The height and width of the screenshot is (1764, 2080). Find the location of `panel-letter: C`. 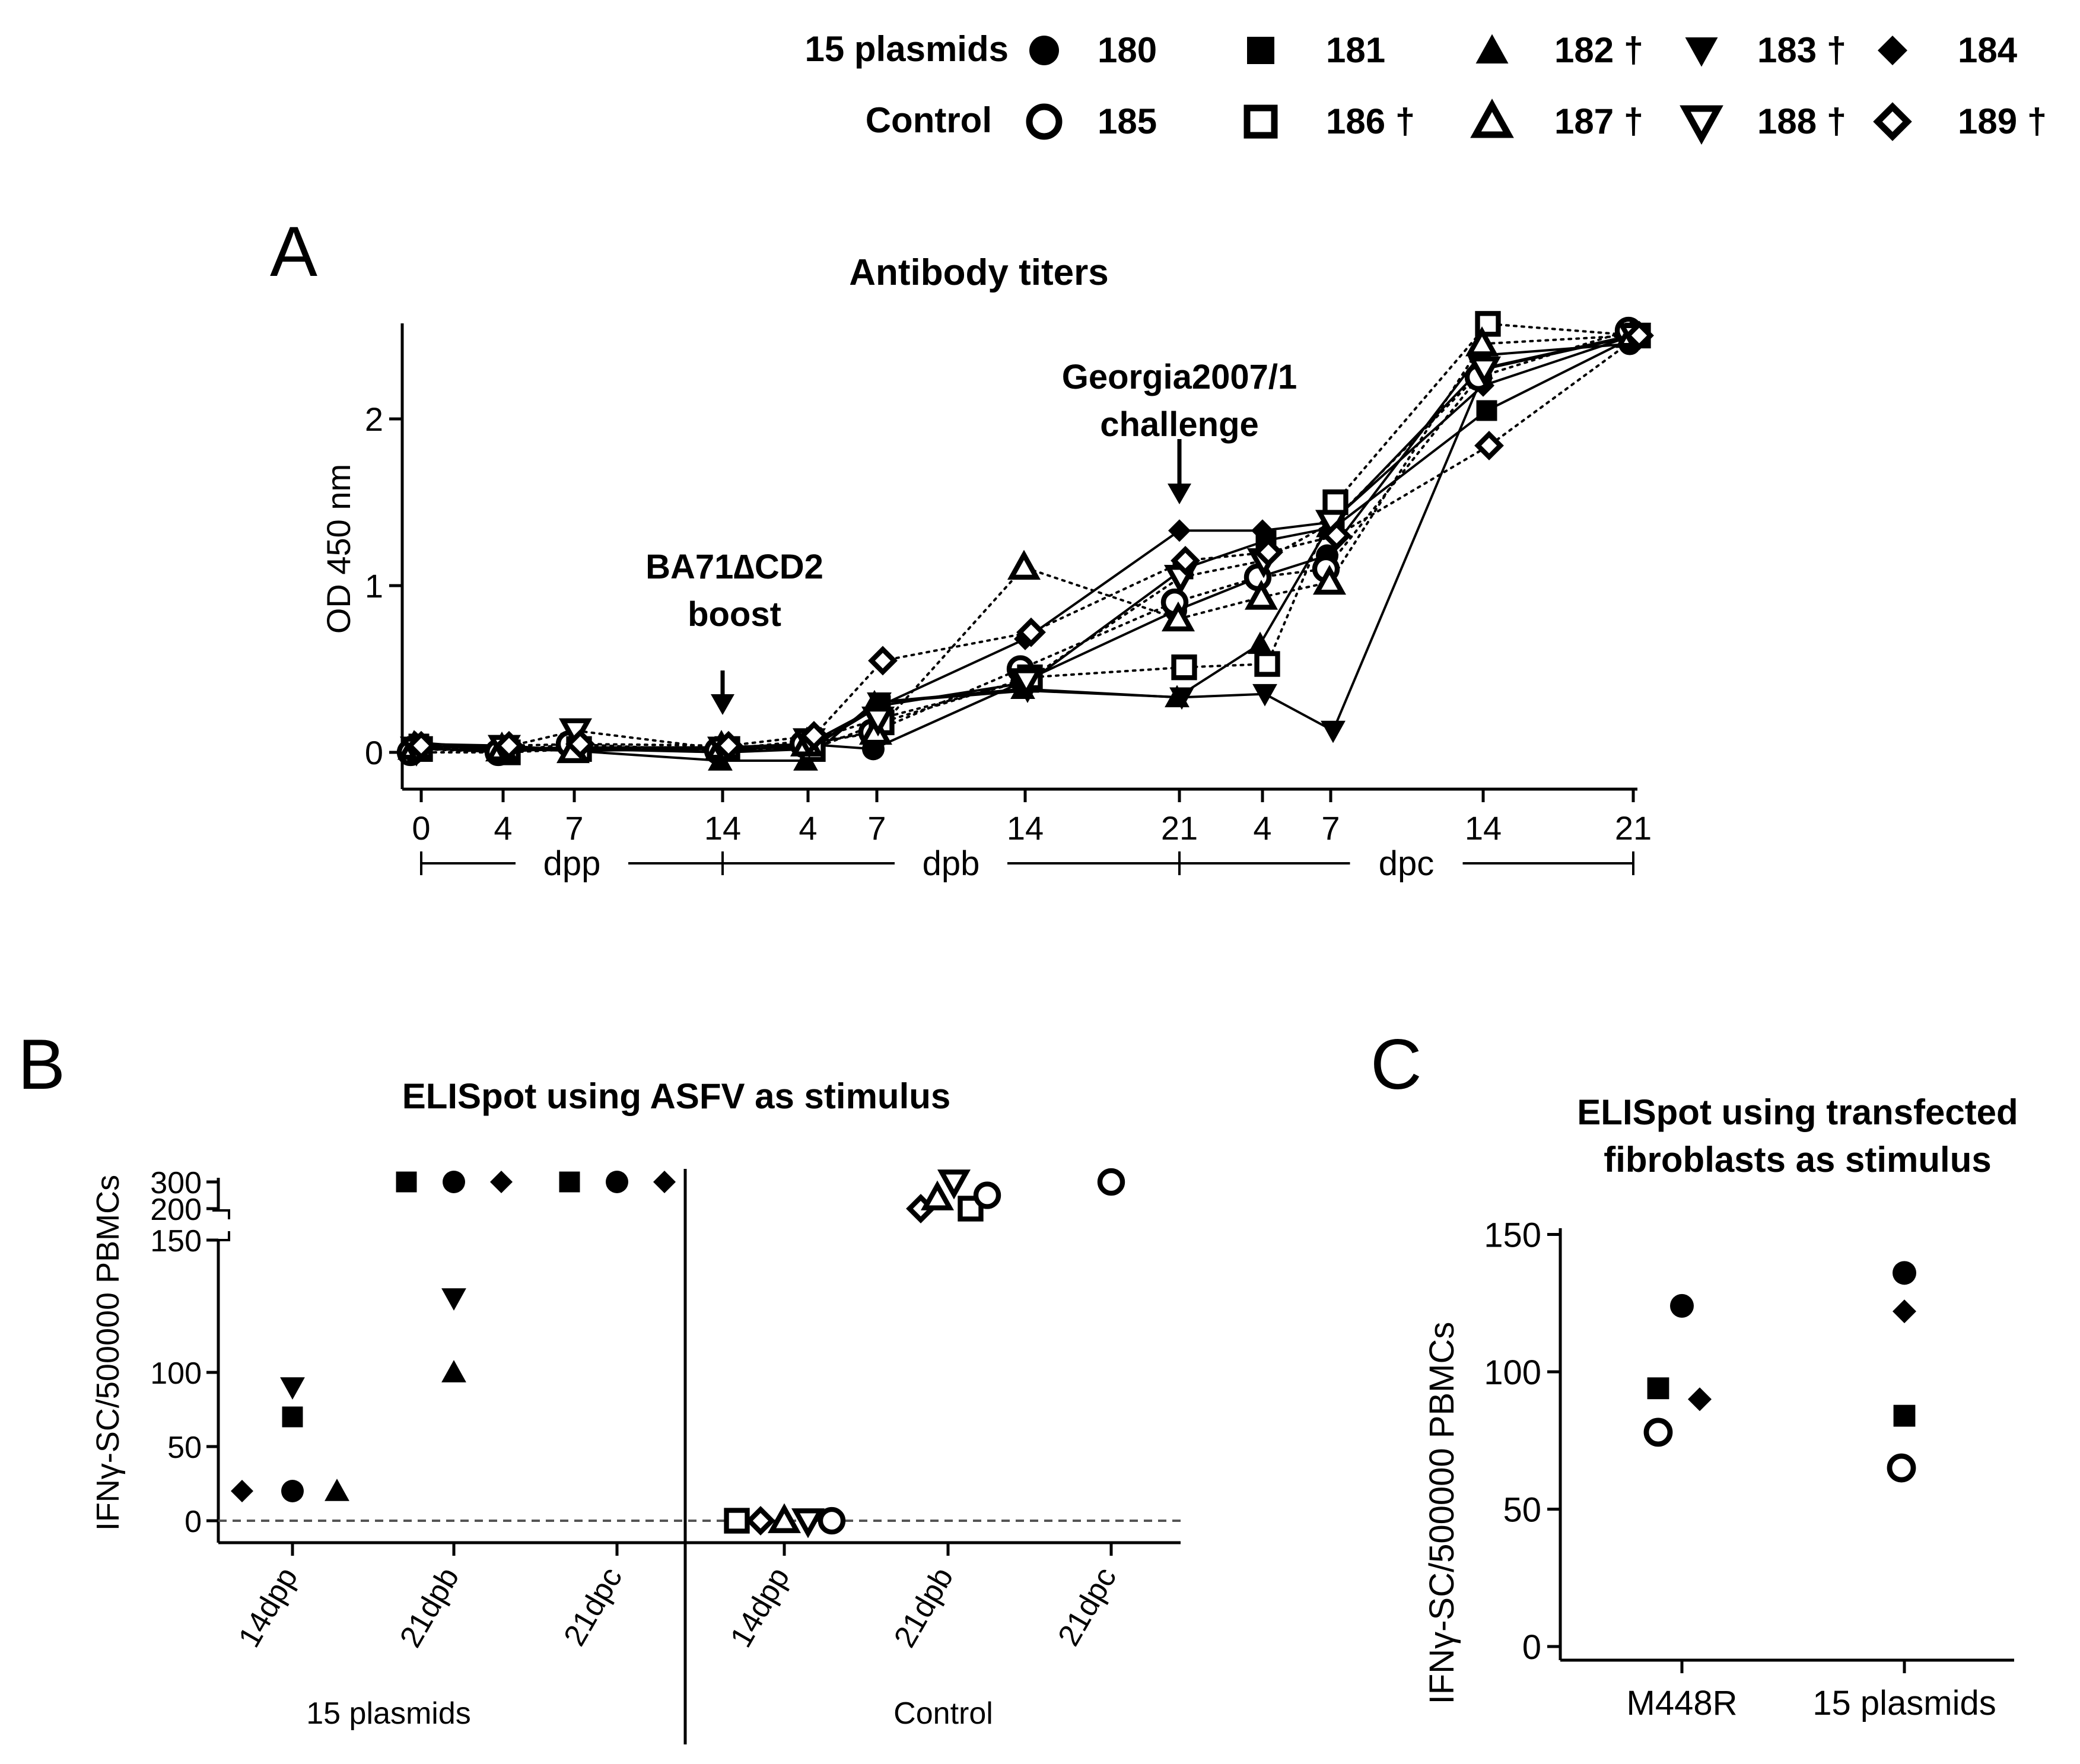

panel-letter: C is located at coordinates (1396, 1065).